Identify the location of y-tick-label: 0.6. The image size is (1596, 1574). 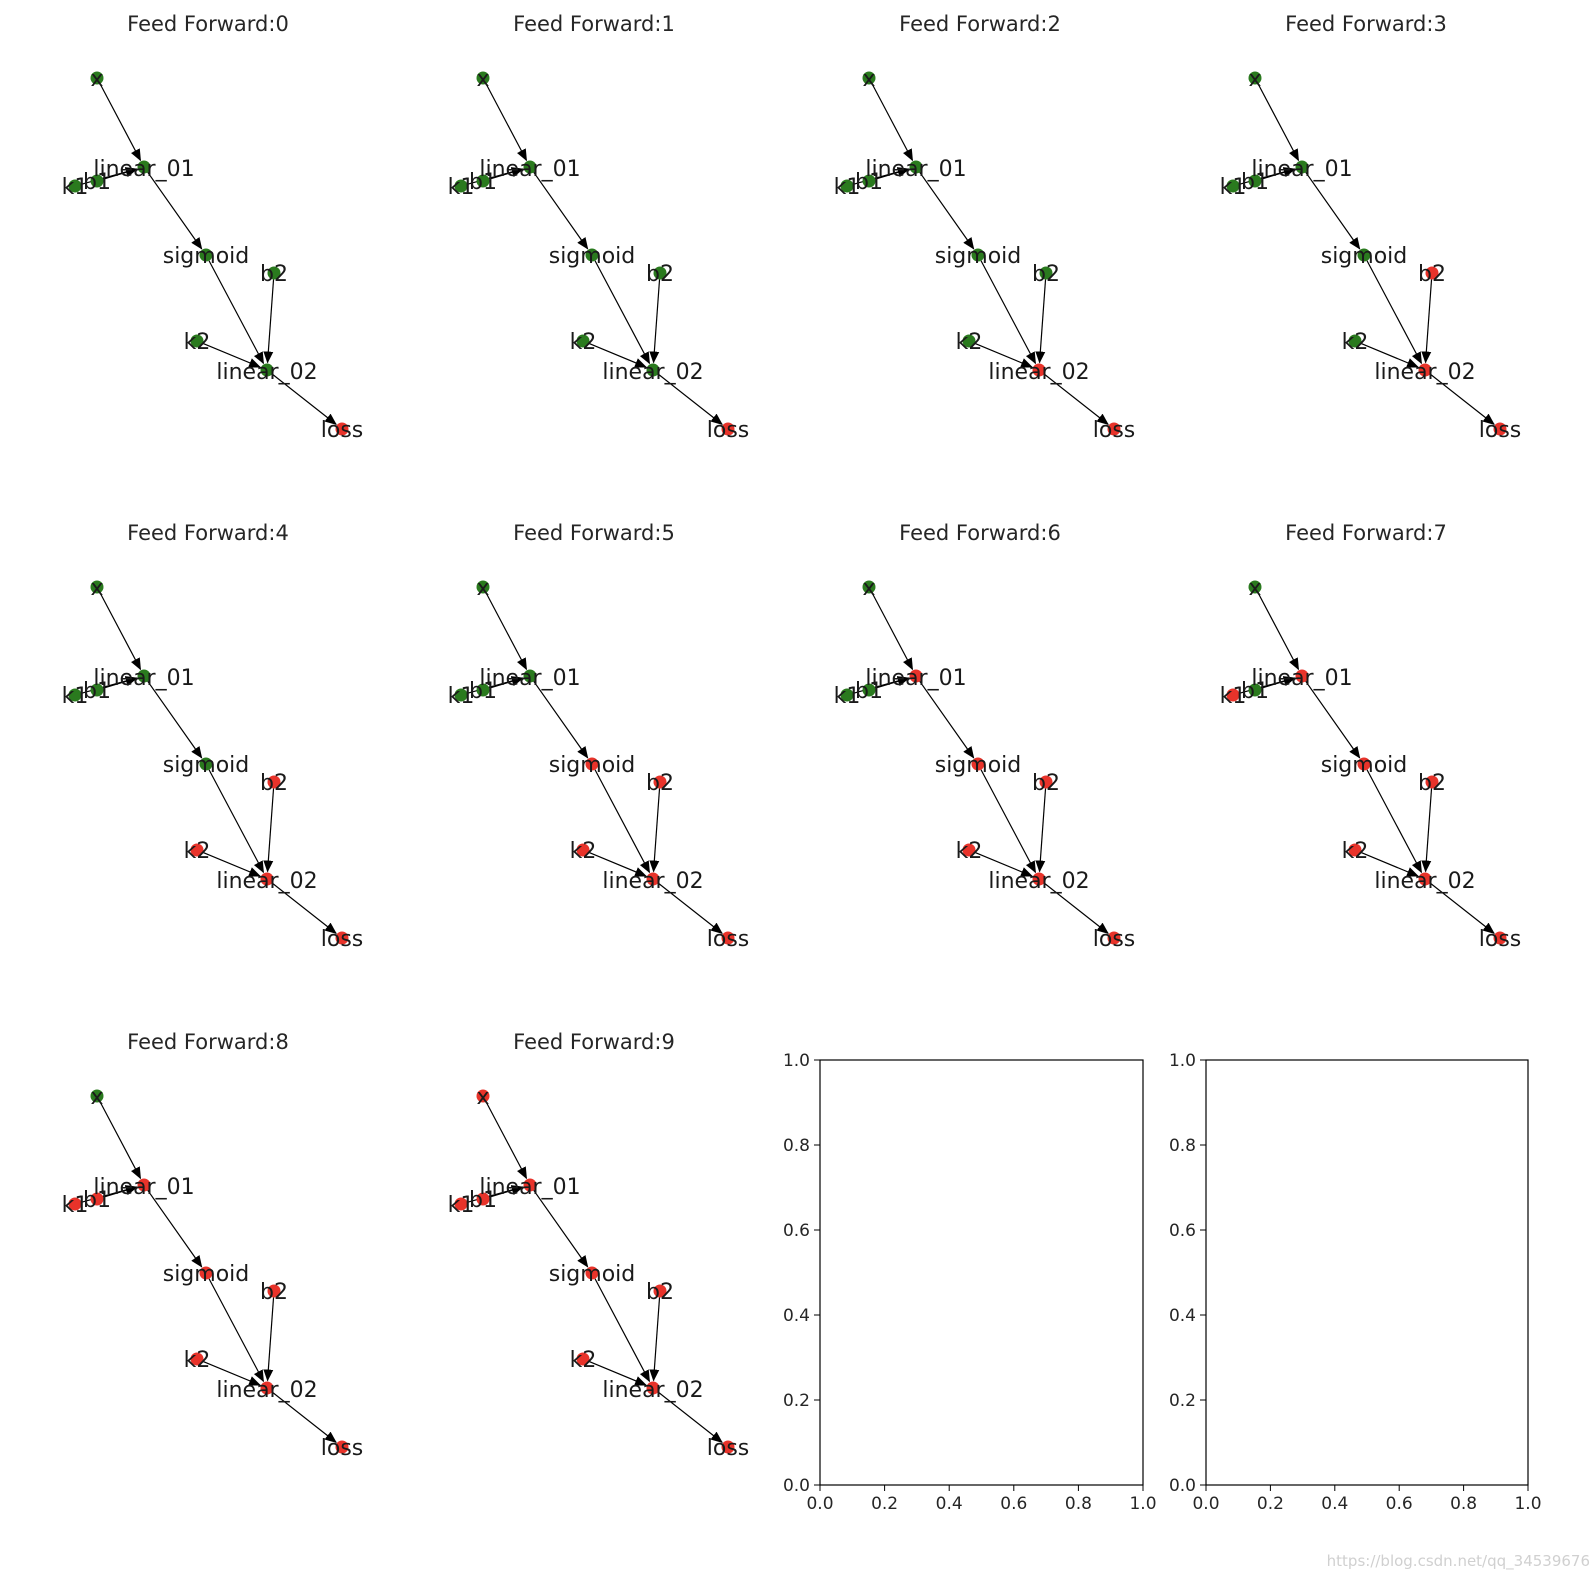
(796, 1231).